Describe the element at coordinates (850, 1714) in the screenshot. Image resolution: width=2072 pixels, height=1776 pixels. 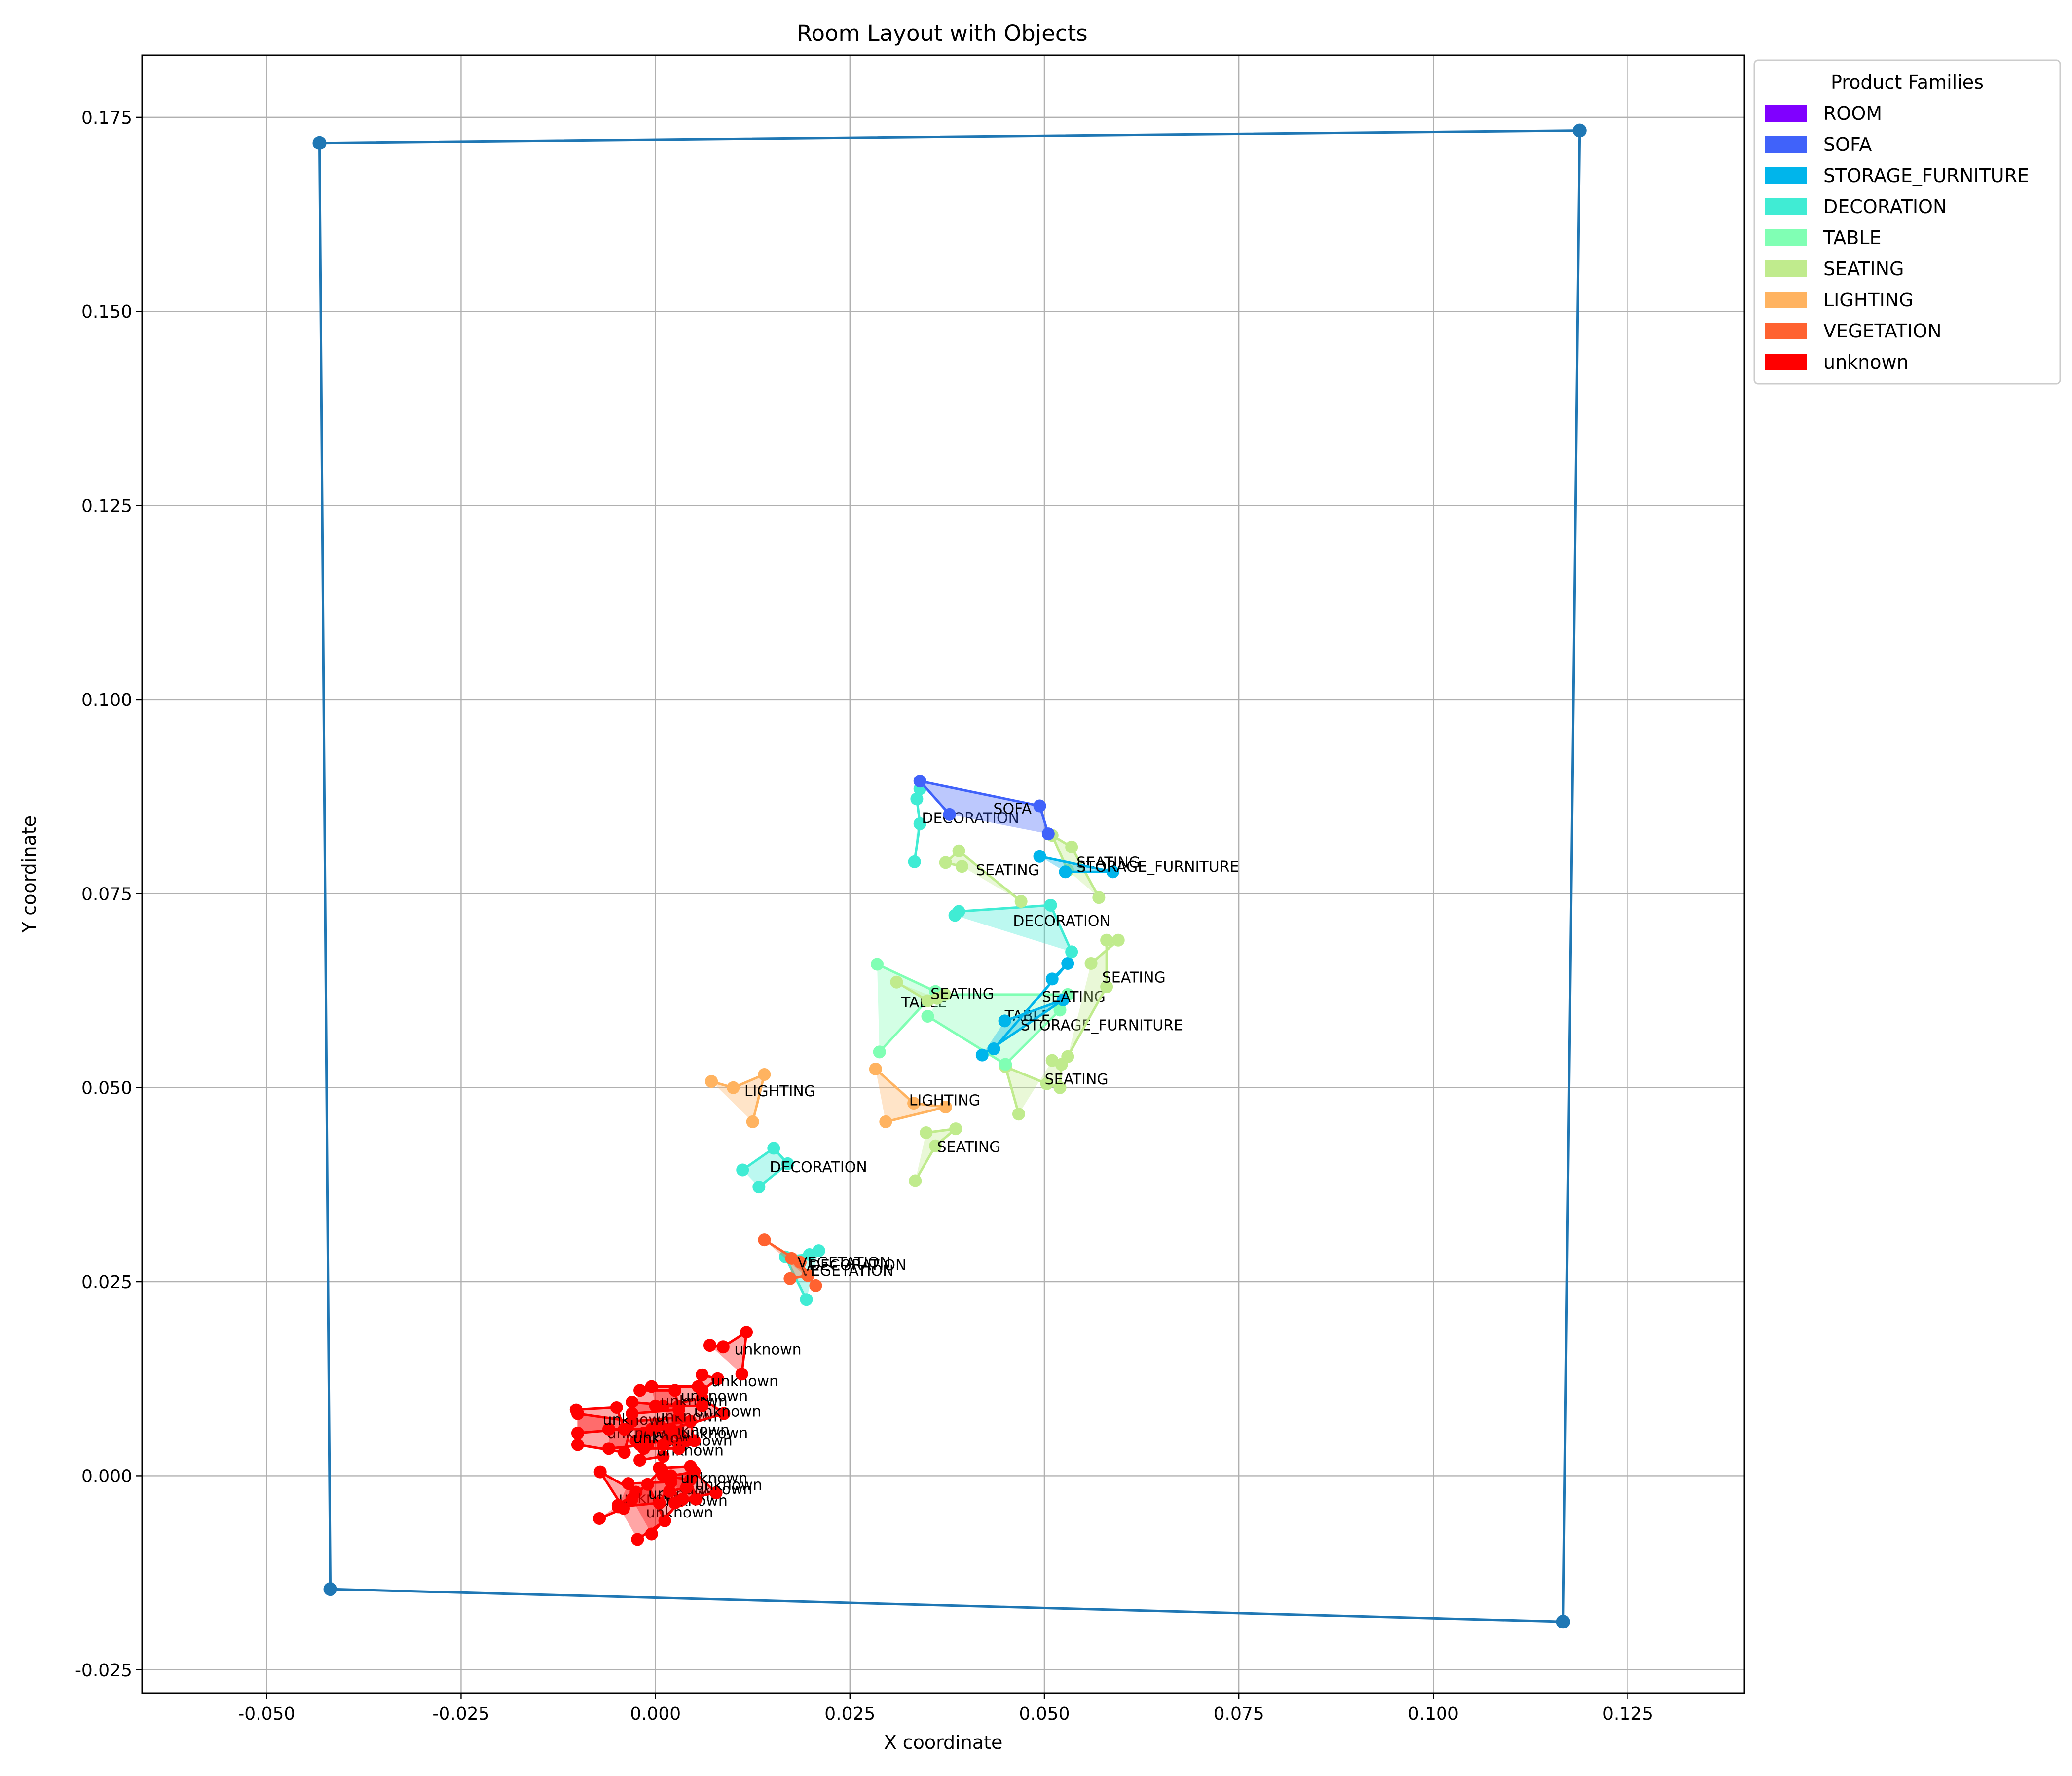
I see `x-tick-label: 0.025` at that location.